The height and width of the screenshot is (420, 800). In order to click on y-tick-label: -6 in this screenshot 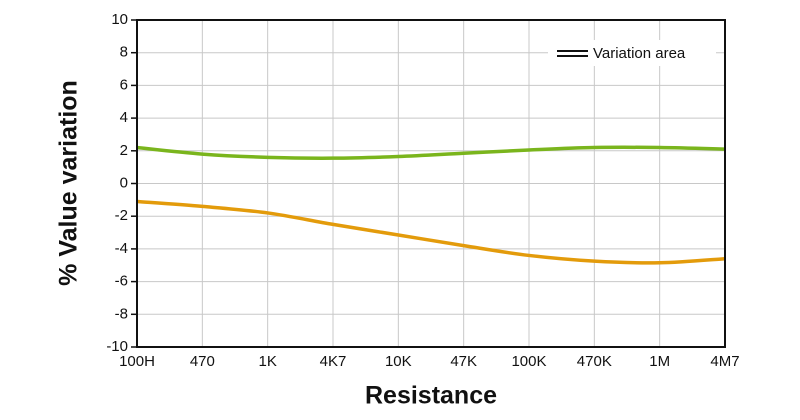, I will do `click(121, 281)`.